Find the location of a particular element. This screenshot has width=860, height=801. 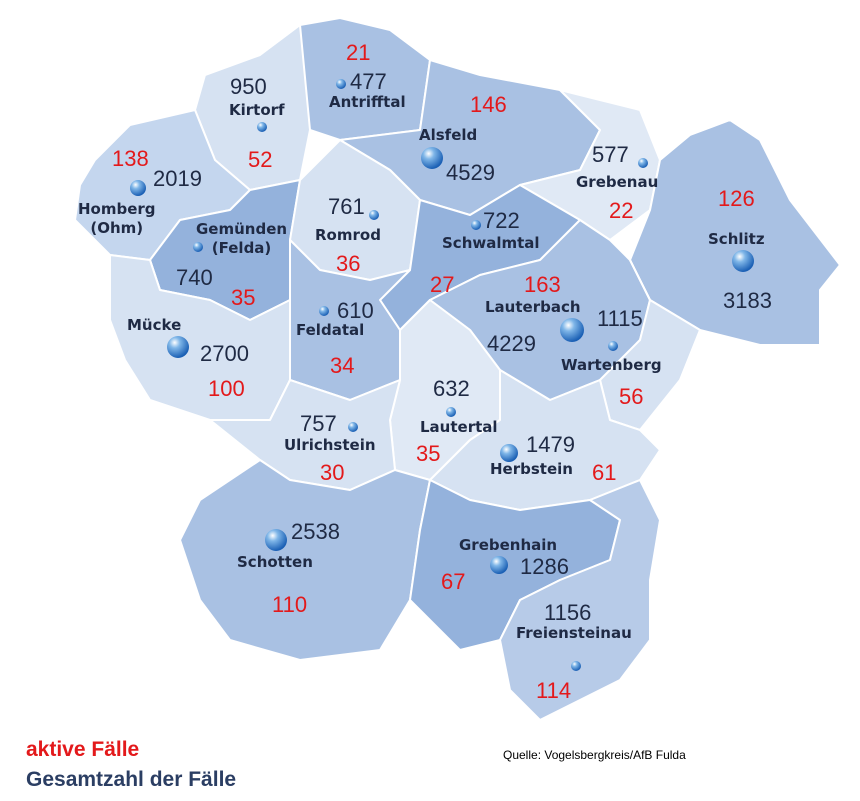

schotten-name: Schotten is located at coordinates (275, 562).